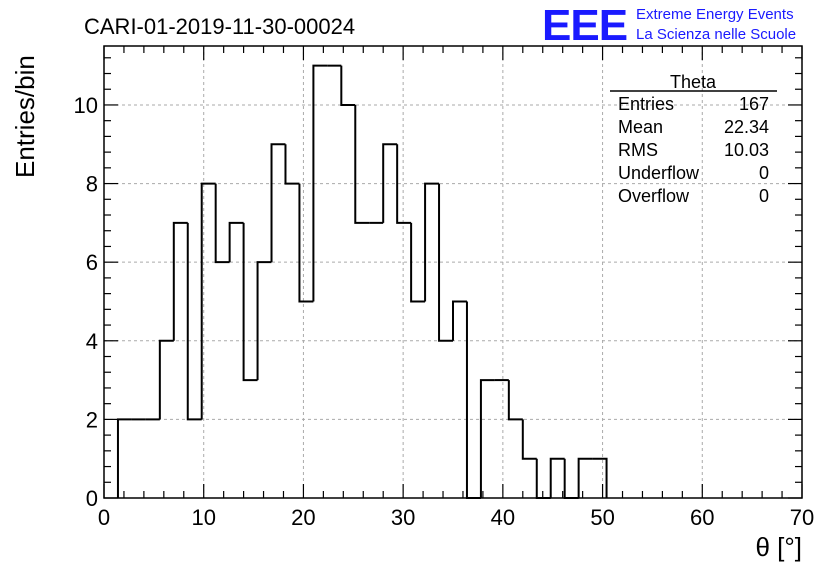  Describe the element at coordinates (746, 127) in the screenshot. I see `stats-value-mean: 22.34` at that location.